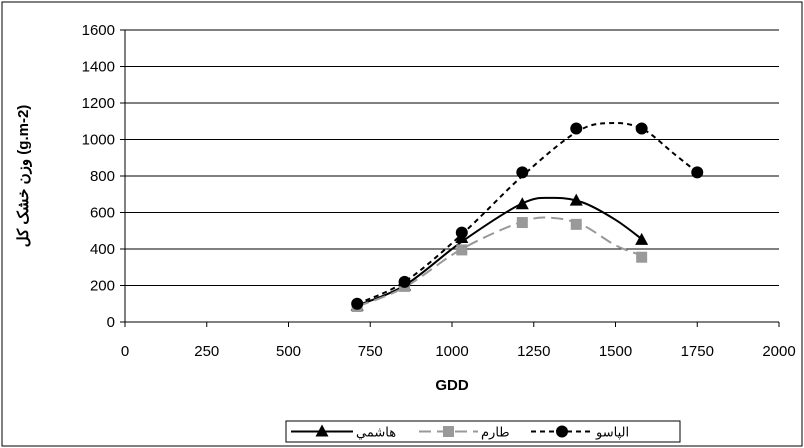 The image size is (804, 448). I want to click on x-tick-label: 250, so click(206, 351).